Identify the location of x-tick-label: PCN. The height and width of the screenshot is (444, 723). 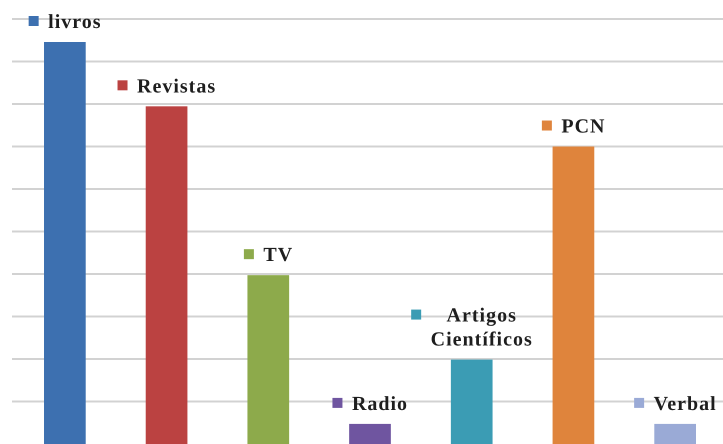
(583, 127).